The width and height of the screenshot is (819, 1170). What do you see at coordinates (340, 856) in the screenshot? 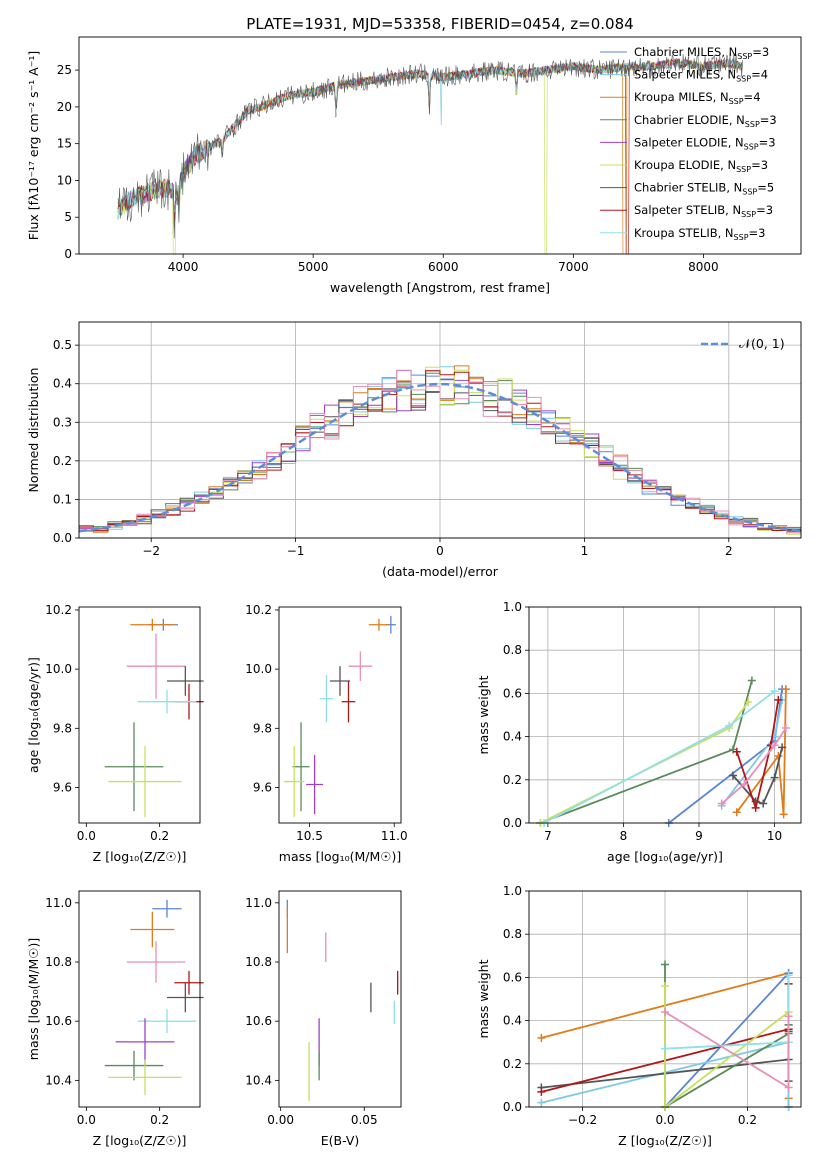
I see `x-axis-label: mass [log₁₀(M/M☉)]` at bounding box center [340, 856].